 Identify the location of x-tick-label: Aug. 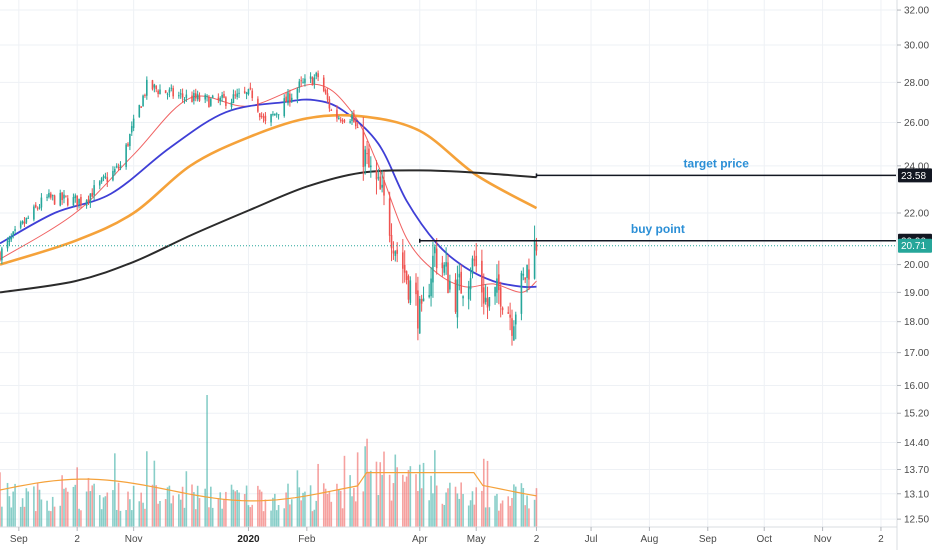
(650, 539).